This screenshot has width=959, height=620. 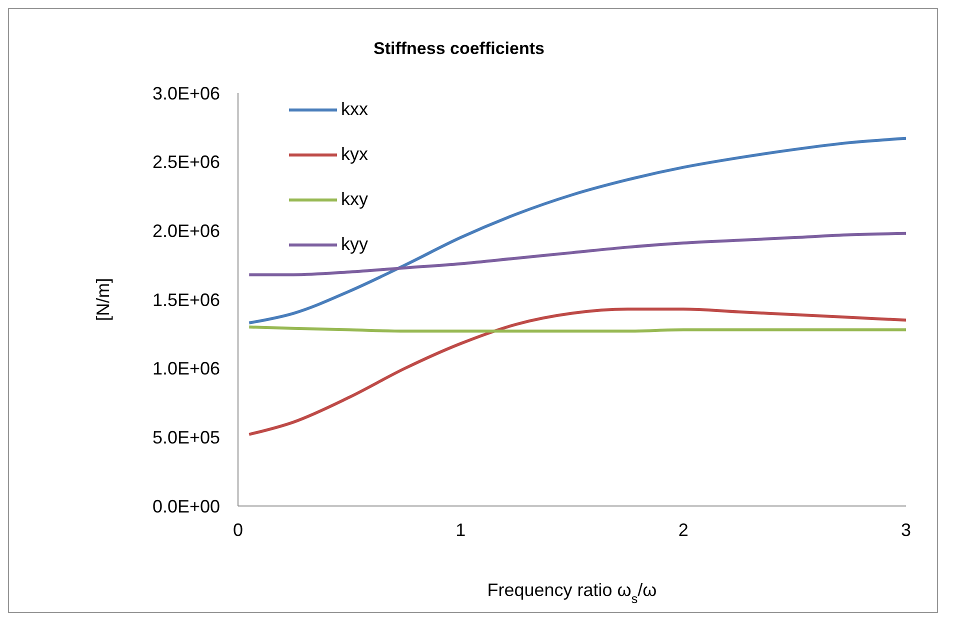 What do you see at coordinates (186, 231) in the screenshot?
I see `y-tick-label: 2.0E+06` at bounding box center [186, 231].